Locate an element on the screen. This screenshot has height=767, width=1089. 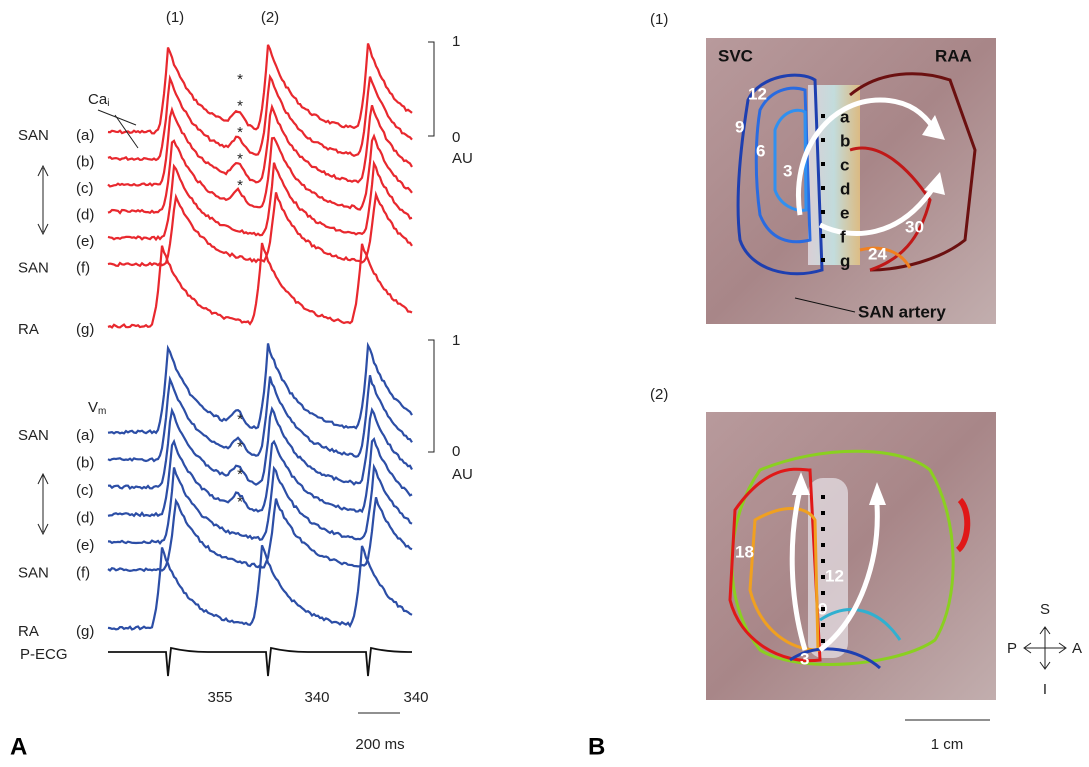
beat-label: (1) is located at coordinates (175, 17).